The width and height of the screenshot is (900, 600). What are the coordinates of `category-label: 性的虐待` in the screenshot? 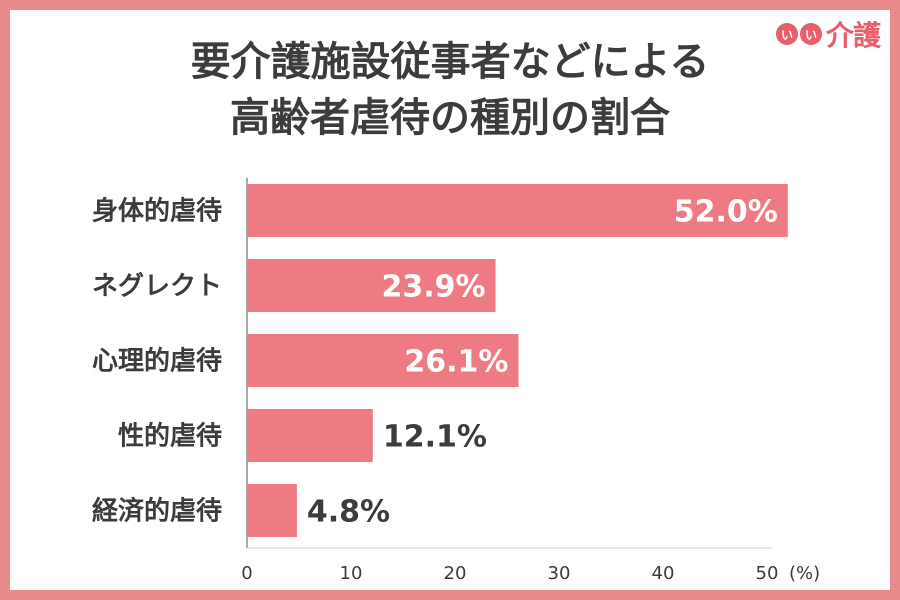 It's located at (170, 436).